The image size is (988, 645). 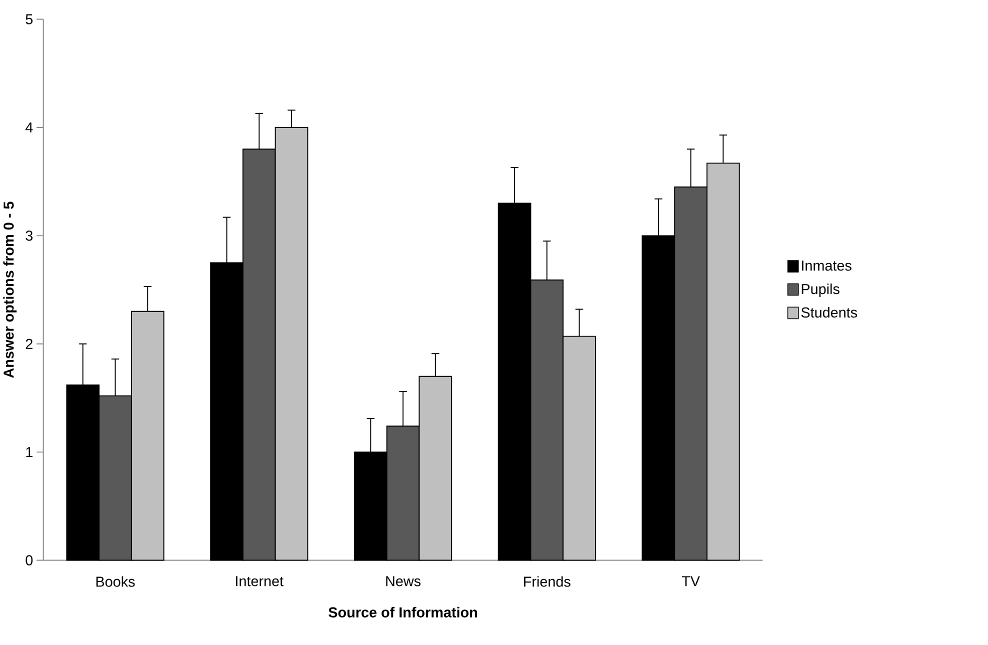 I want to click on legend-label: Students, so click(x=829, y=312).